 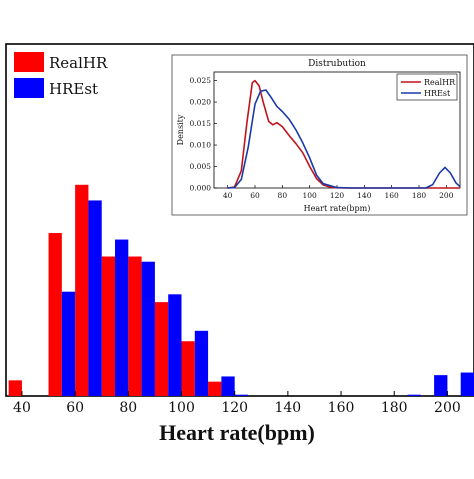 What do you see at coordinates (75, 408) in the screenshot?
I see `x-tick-label: 60` at bounding box center [75, 408].